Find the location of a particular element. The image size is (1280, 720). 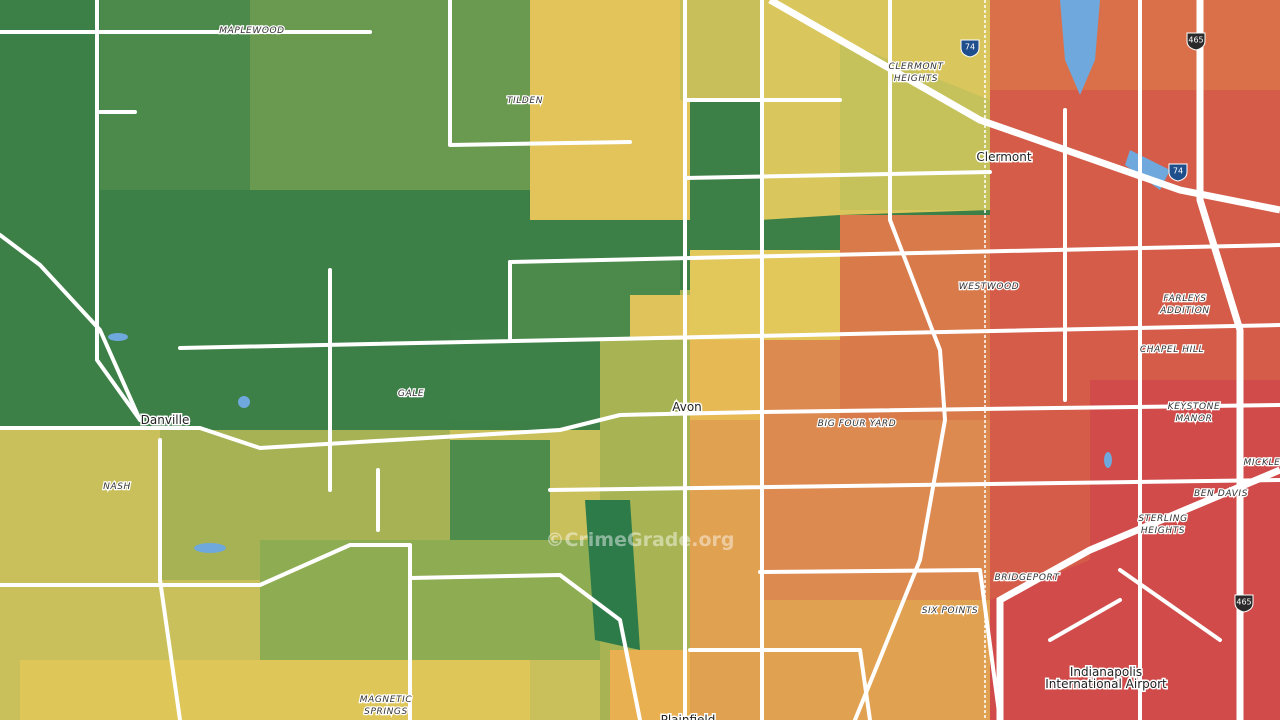

place-label: International Airport is located at coordinates (1106, 684).